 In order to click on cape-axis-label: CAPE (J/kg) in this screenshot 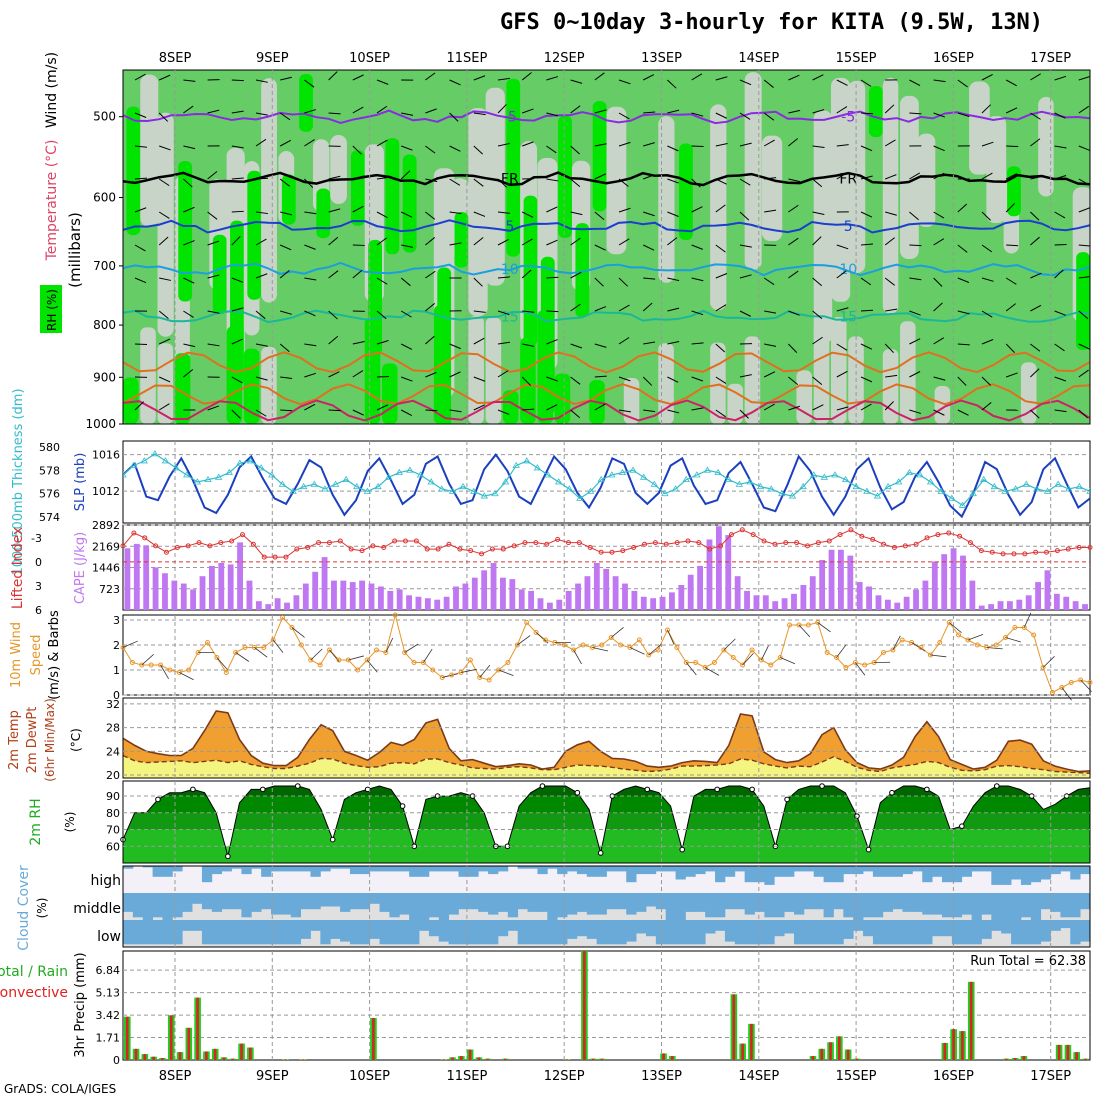, I will do `click(80, 568)`.